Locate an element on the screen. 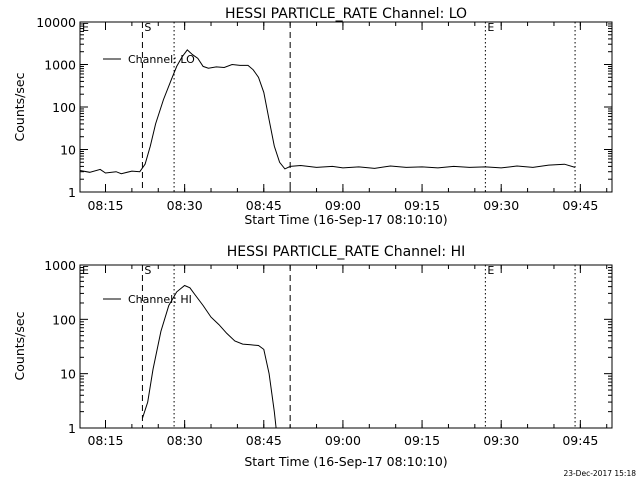  timestamp-label: 23-Dec-2017 15:18 is located at coordinates (599, 473).